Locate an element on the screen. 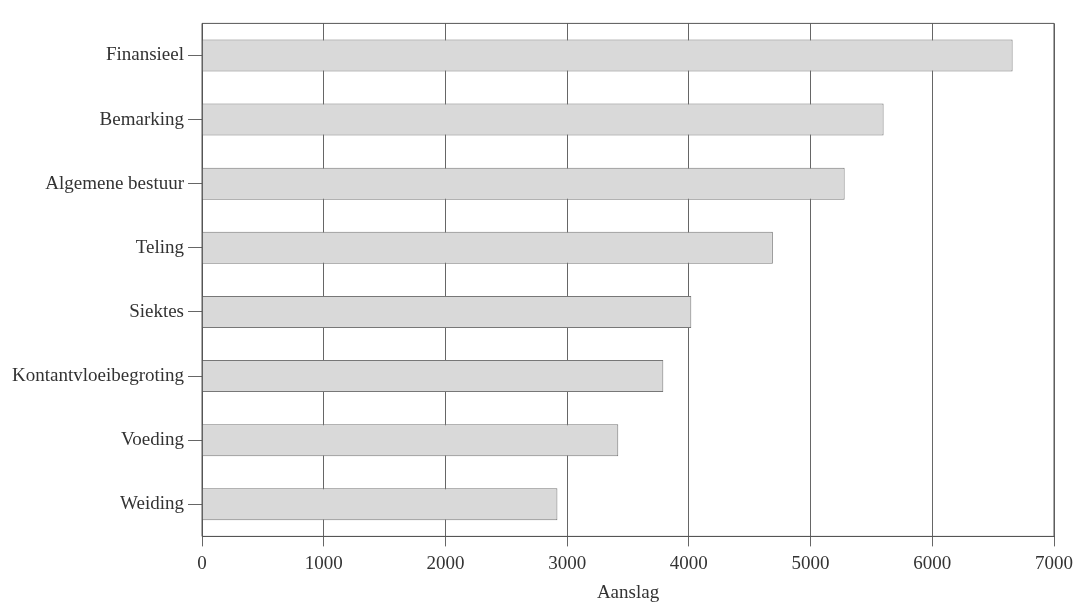  y-tick-label: Siektes is located at coordinates (157, 310).